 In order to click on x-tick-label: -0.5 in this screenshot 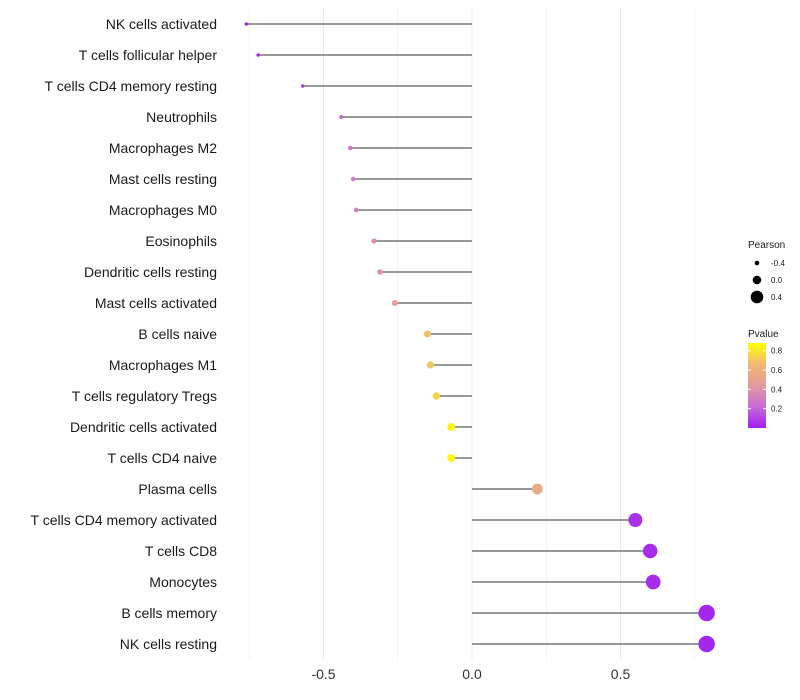, I will do `click(323, 674)`.